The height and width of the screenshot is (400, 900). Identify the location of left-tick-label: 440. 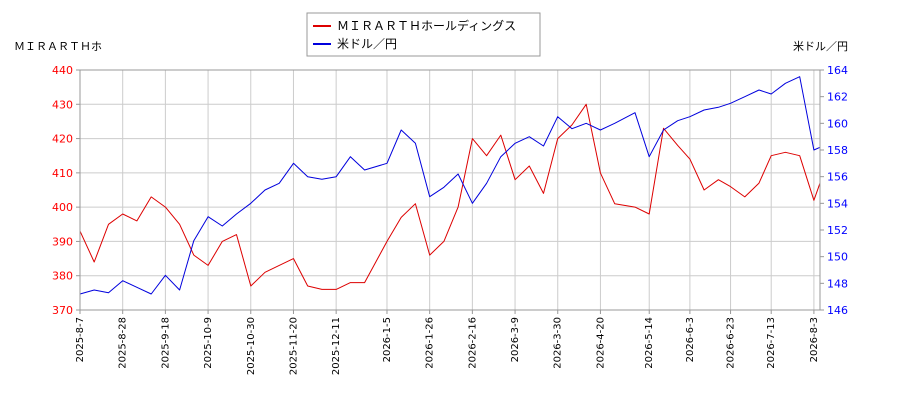
(62, 70).